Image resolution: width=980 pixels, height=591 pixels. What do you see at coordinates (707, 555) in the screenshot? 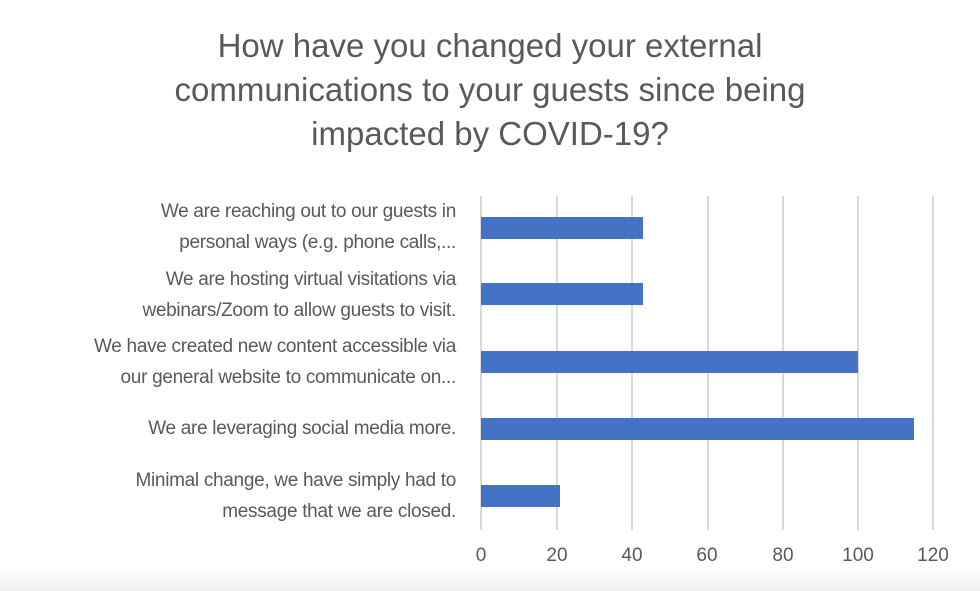
I see `x-tick-60: 60` at bounding box center [707, 555].